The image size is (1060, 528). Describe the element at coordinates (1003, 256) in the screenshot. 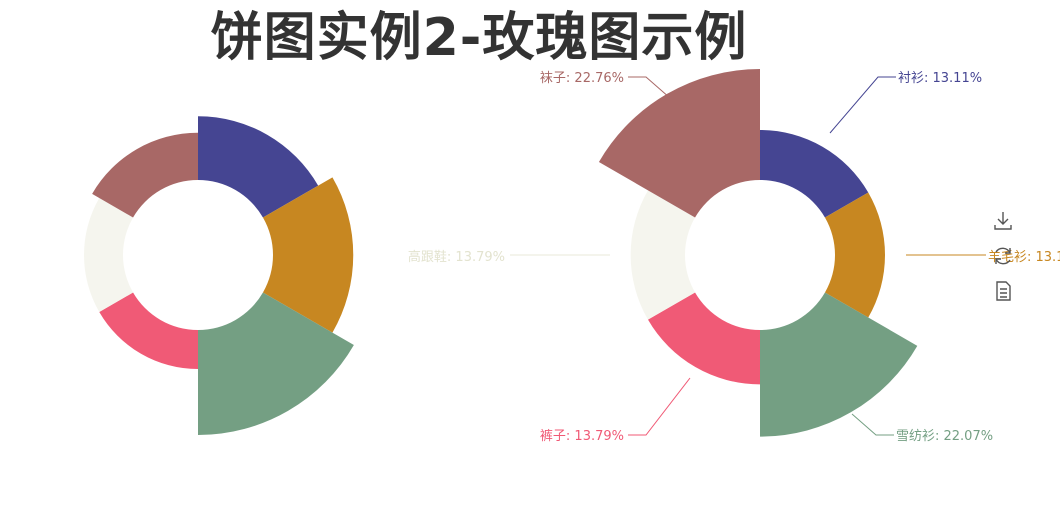

I see `restore-icon` at that location.